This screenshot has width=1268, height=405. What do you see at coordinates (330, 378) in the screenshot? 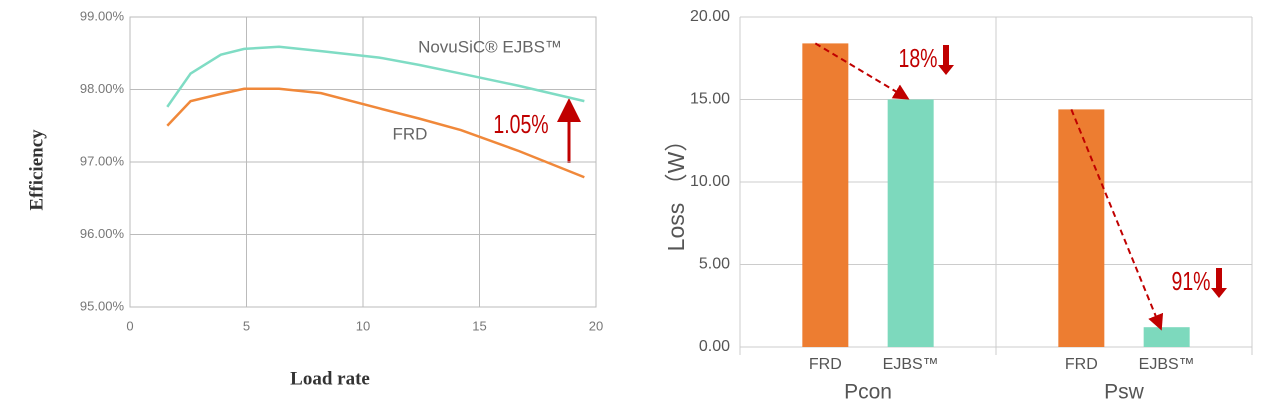
I see `x-axis-title: Load rate` at bounding box center [330, 378].